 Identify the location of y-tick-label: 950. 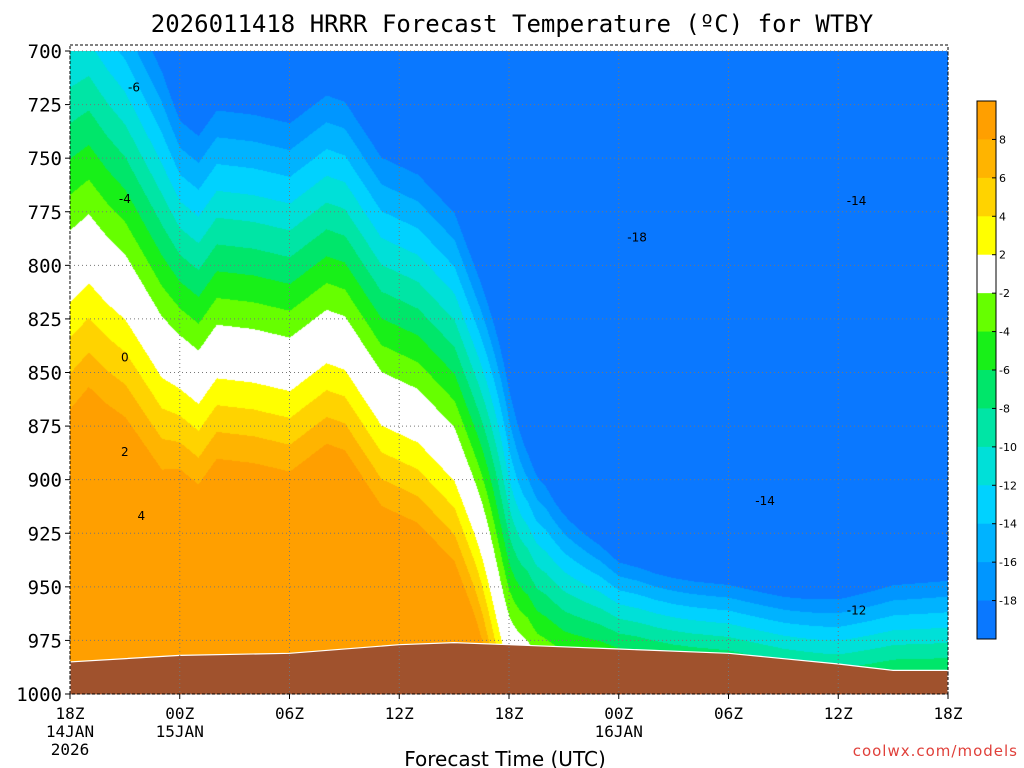
(45, 588).